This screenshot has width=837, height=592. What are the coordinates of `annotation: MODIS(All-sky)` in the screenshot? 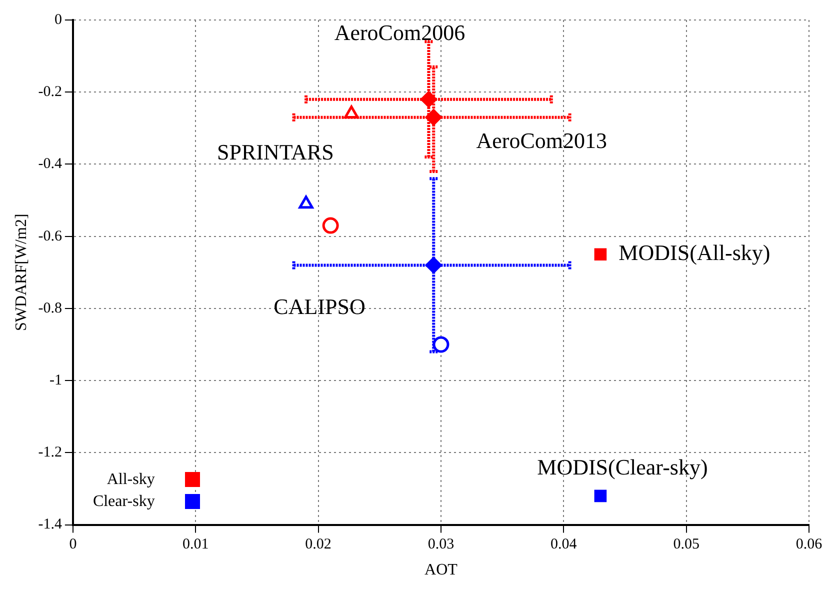 It's located at (694, 253).